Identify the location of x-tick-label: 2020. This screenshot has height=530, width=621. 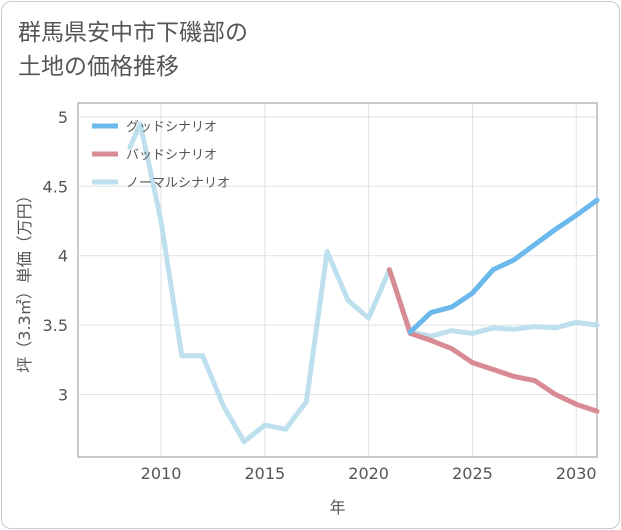
(368, 473).